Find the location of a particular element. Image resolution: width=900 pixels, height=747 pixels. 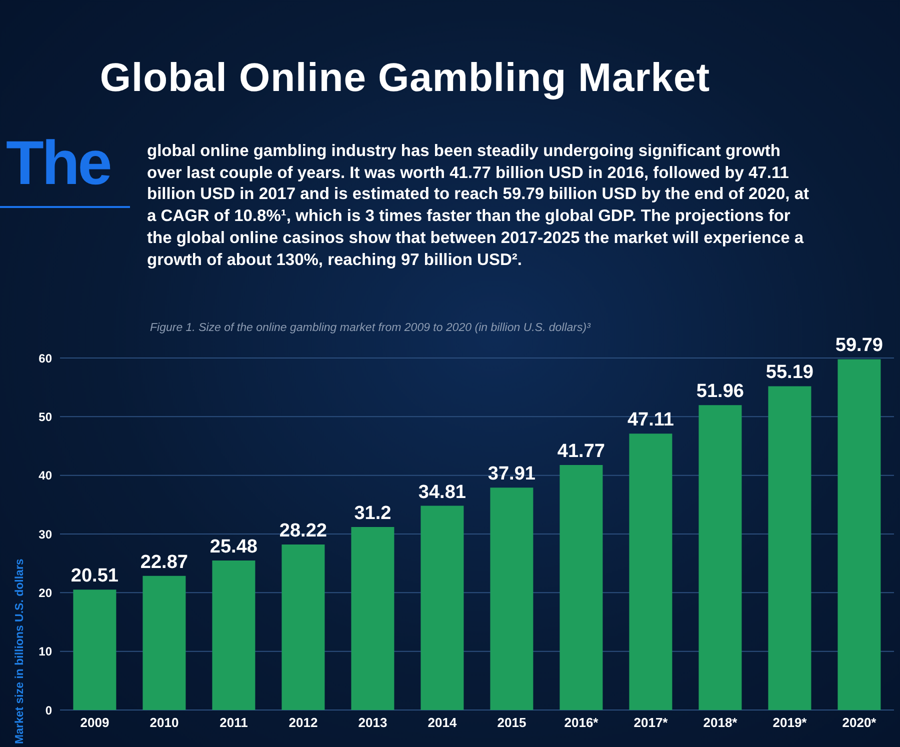

data-label: 55.19 is located at coordinates (790, 373).